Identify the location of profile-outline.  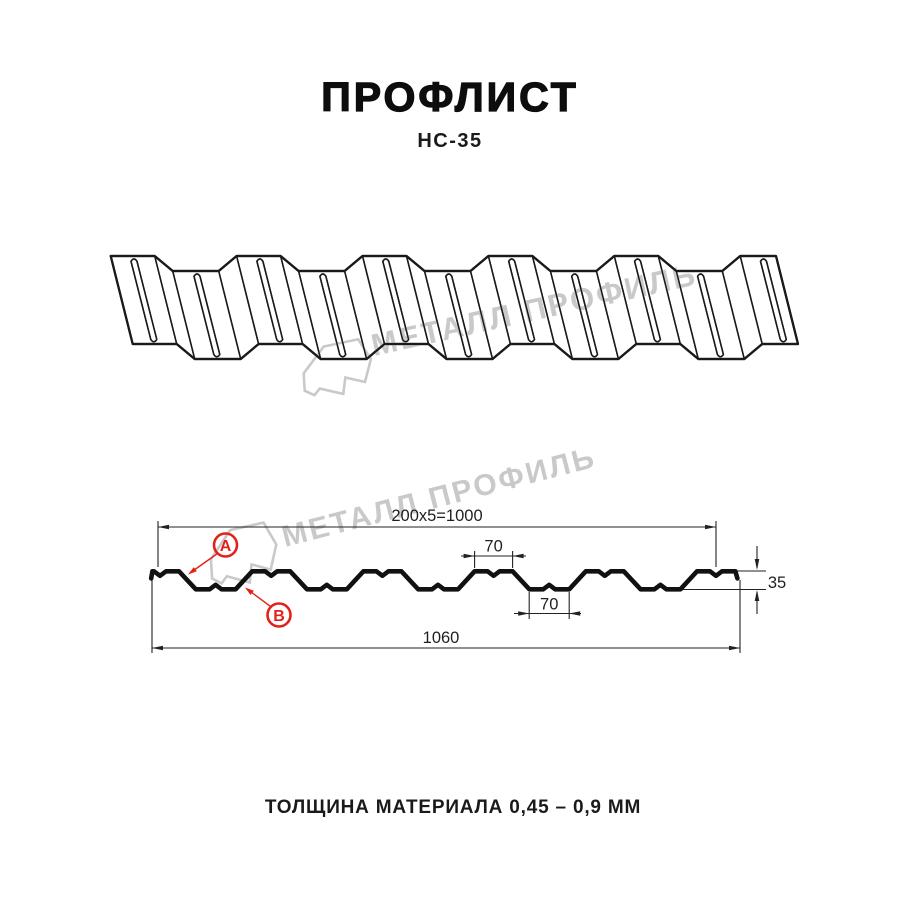
(444, 580).